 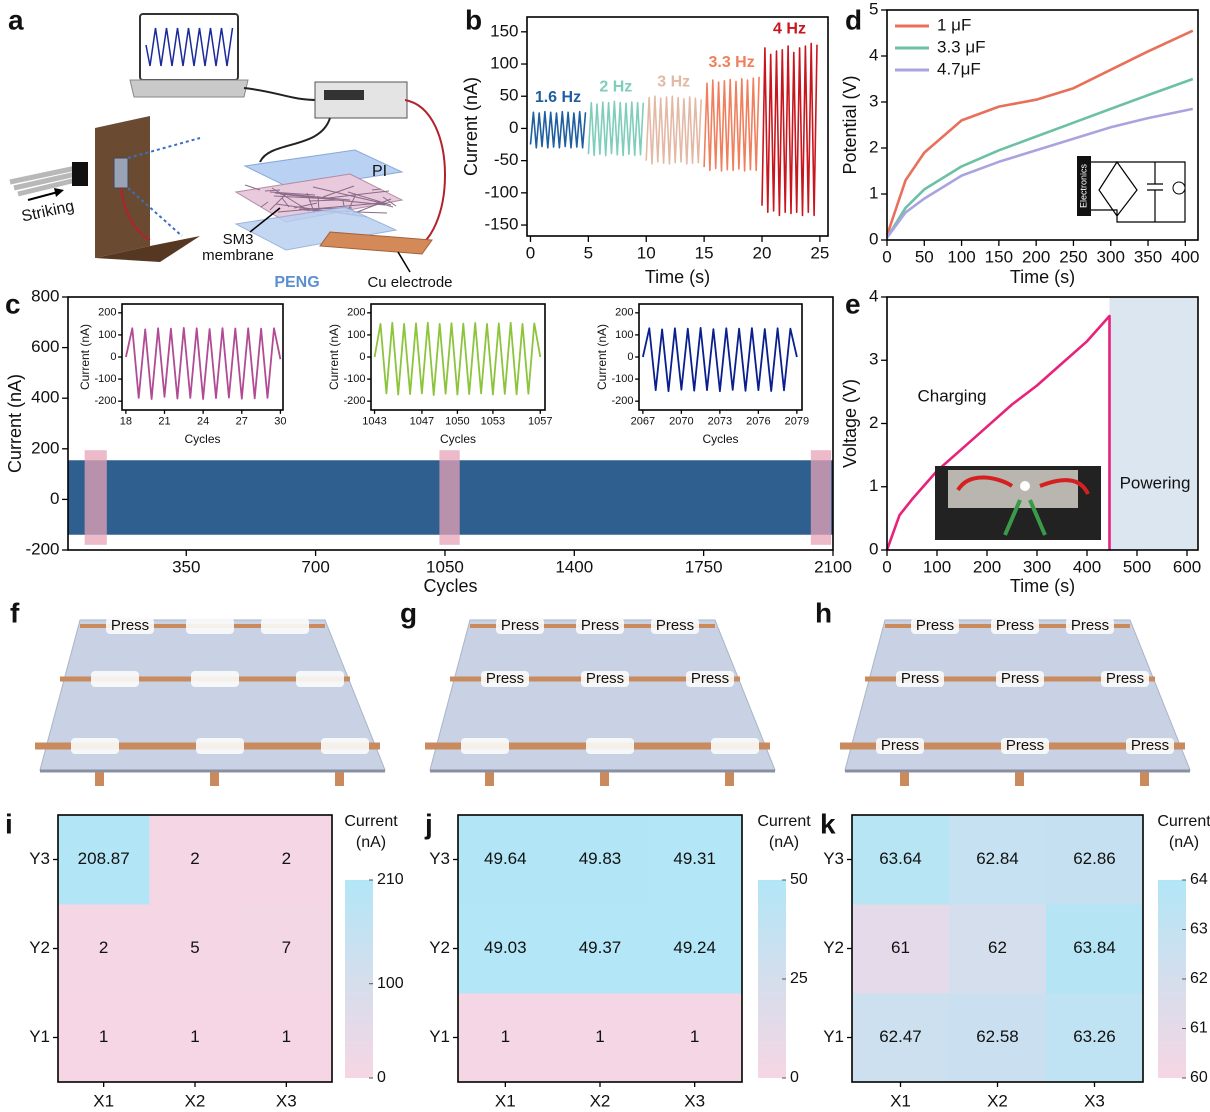 I want to click on x-tick-label: 20, so click(x=762, y=252).